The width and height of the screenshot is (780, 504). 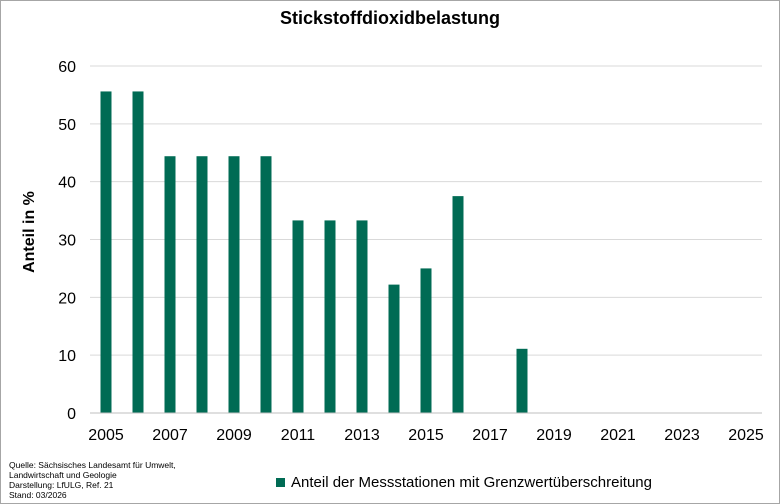 What do you see at coordinates (106, 435) in the screenshot?
I see `x-tick-label: 2005` at bounding box center [106, 435].